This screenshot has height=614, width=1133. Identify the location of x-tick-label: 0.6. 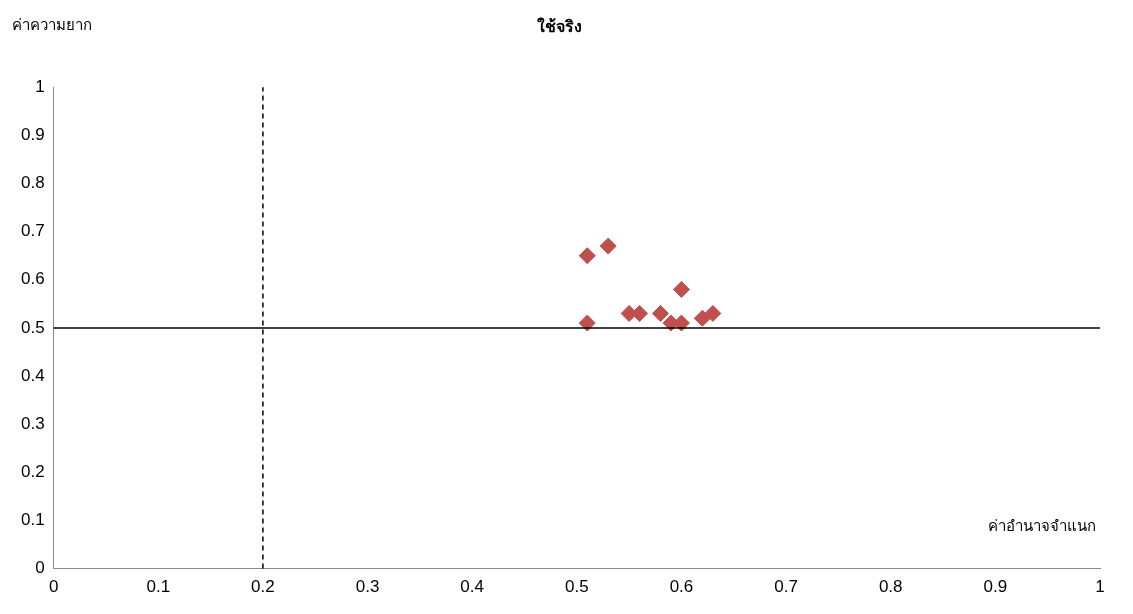
(681, 587).